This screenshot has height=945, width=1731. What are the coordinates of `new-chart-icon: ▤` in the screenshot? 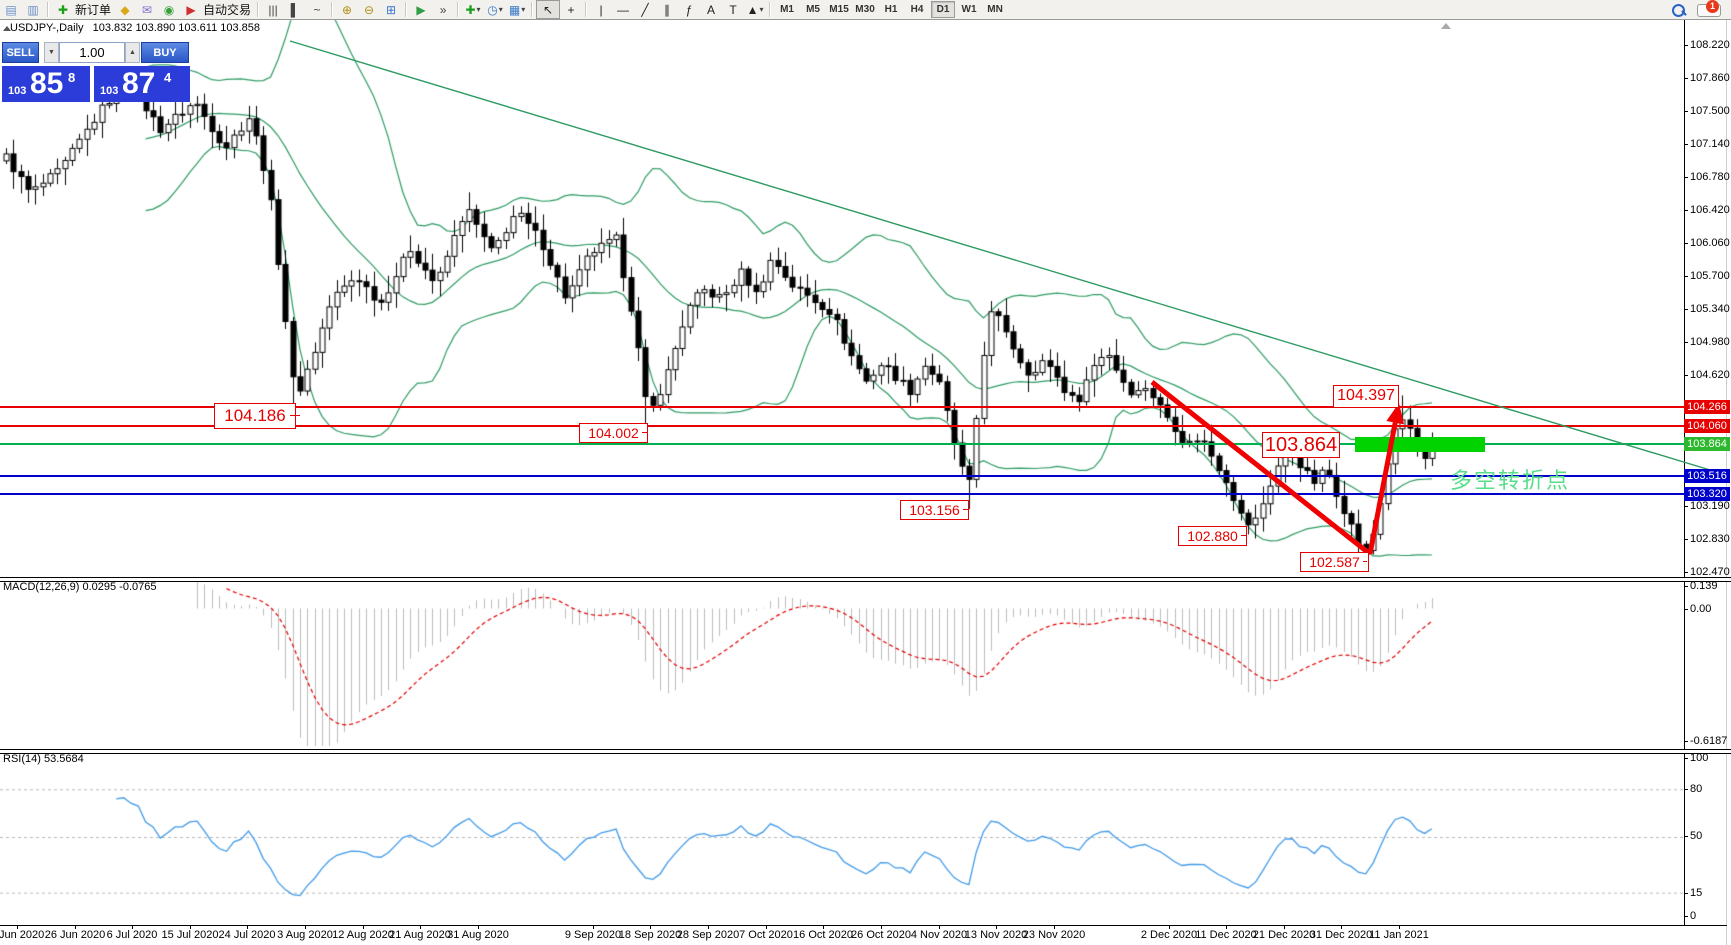 It's located at (11, 9).